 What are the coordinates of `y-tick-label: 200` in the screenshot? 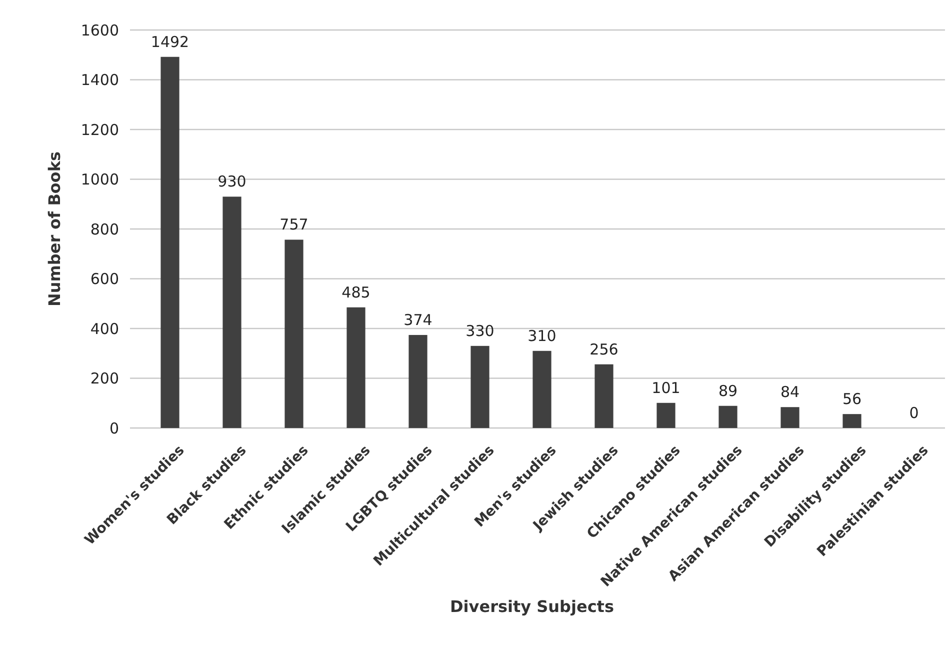 It's located at (104, 379).